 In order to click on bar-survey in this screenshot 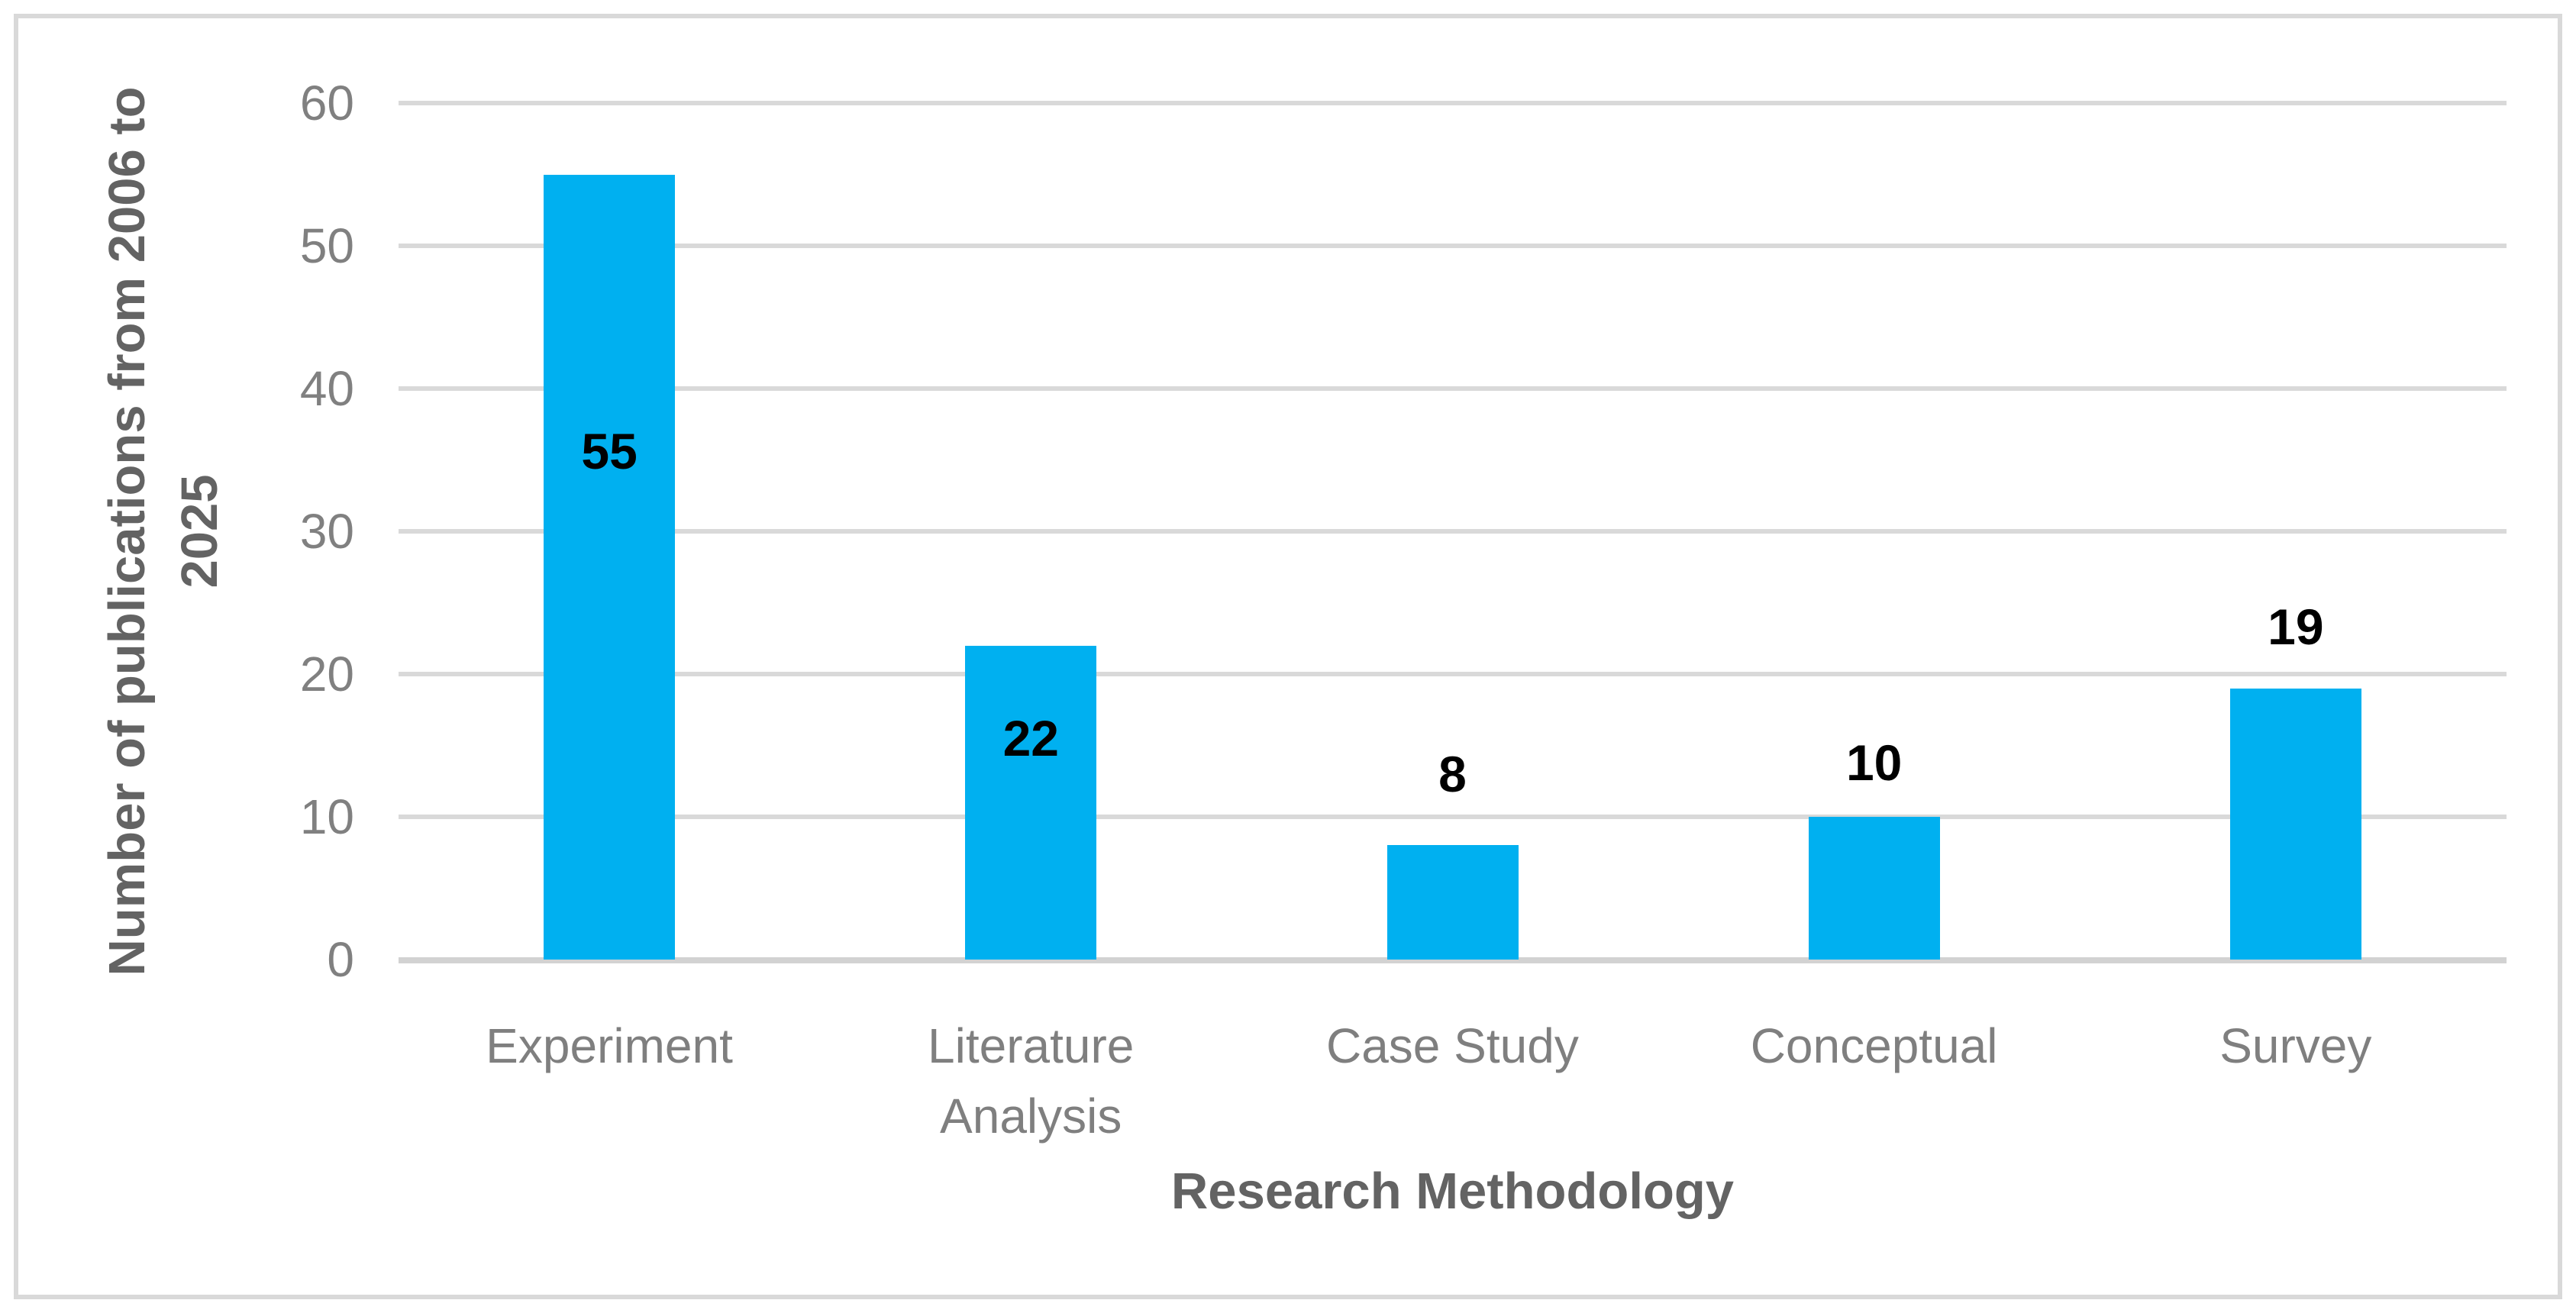, I will do `click(2295, 824)`.